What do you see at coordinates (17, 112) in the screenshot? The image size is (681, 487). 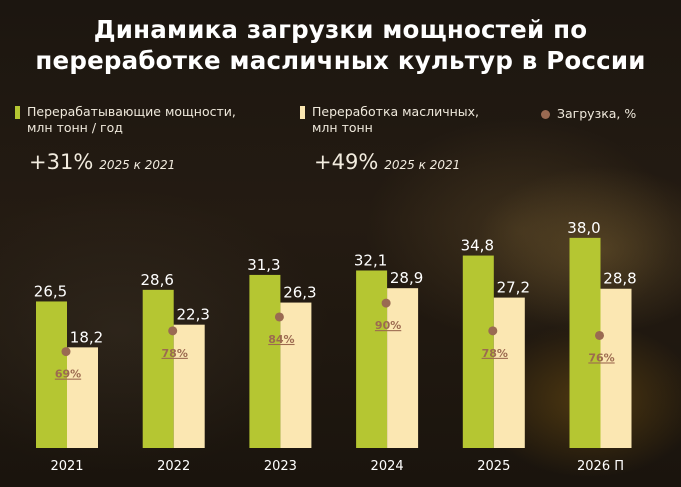 I see `legend-swatch-capacity` at bounding box center [17, 112].